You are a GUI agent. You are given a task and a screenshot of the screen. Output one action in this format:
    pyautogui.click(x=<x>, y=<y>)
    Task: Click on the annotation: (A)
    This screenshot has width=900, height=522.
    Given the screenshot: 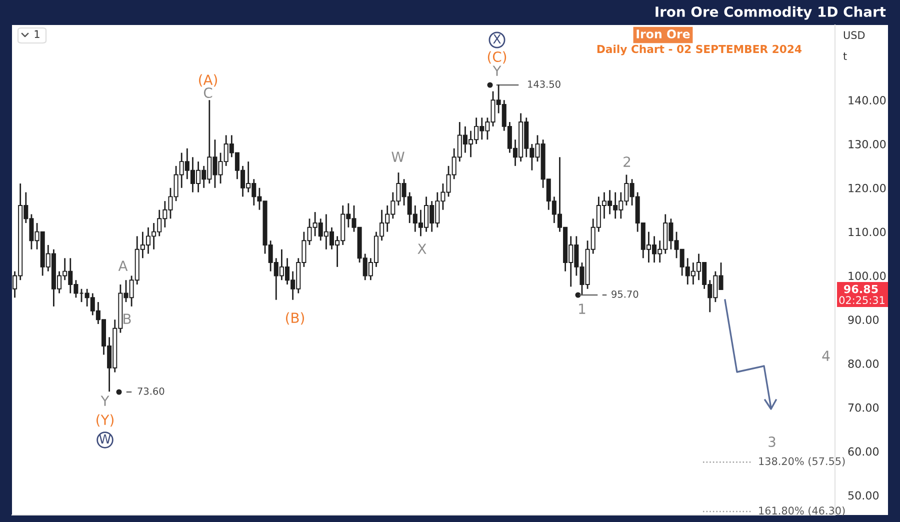 What is the action you would take?
    pyautogui.click(x=208, y=80)
    